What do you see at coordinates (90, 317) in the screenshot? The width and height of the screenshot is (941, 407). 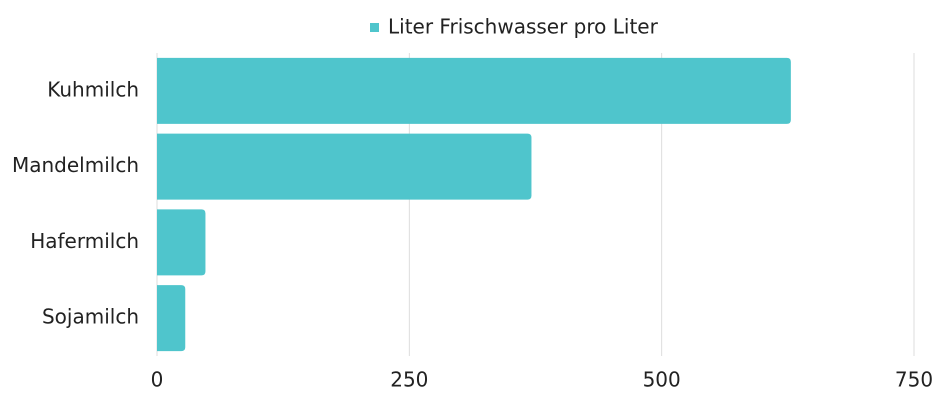 I see `y-tick-label: Sojamilch` at bounding box center [90, 317].